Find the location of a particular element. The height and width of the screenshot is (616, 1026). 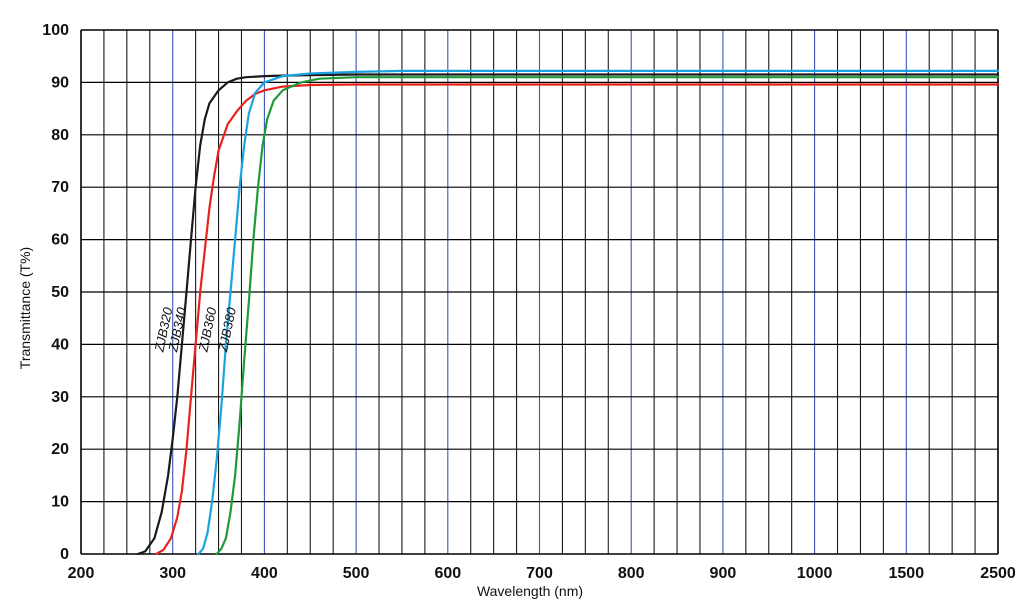

x-tick-label: 700 is located at coordinates (539, 573).